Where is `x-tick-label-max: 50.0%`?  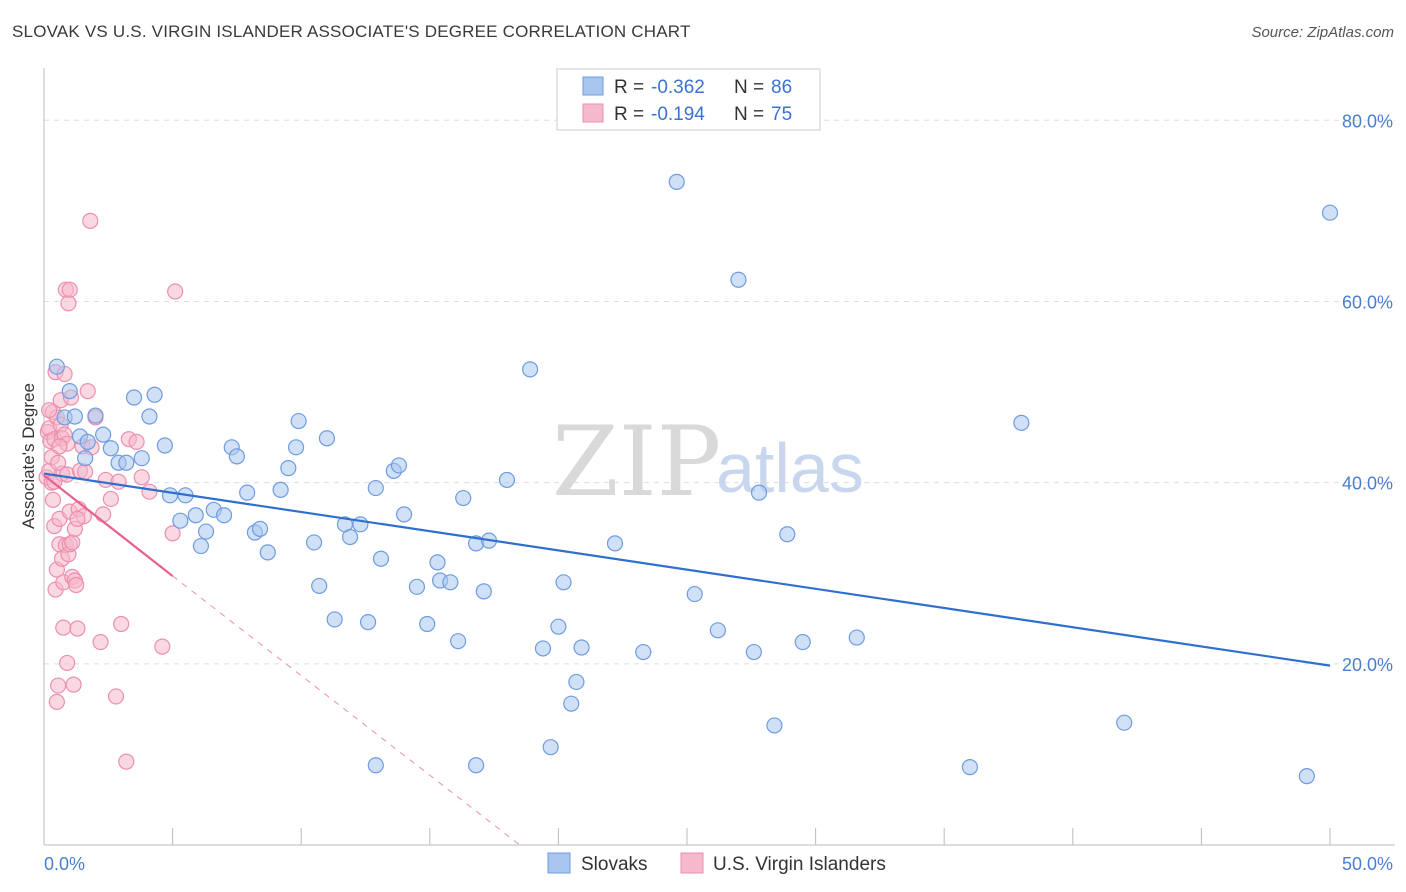
x-tick-label-max: 50.0% is located at coordinates (1367, 864).